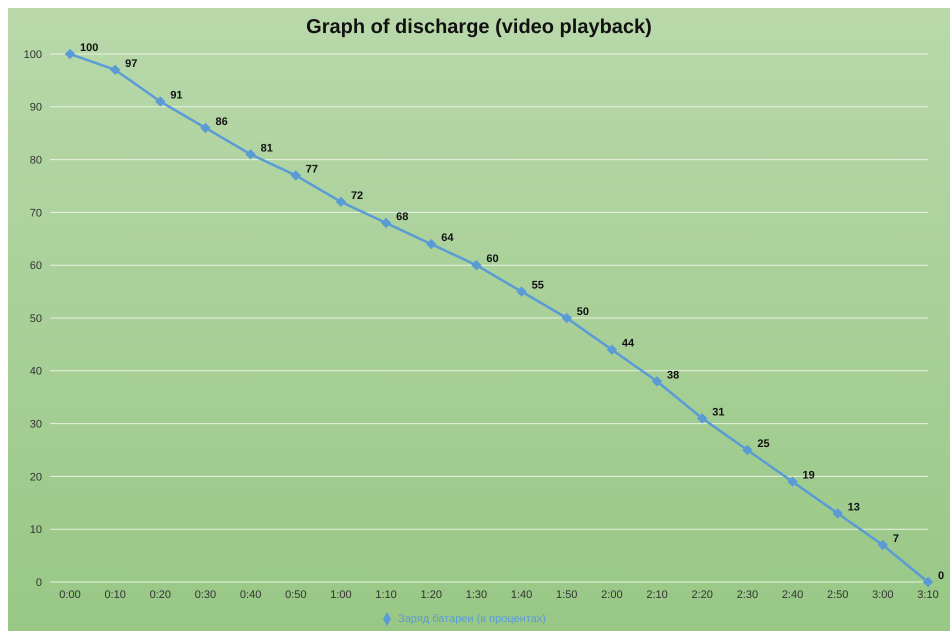 The height and width of the screenshot is (631, 950). I want to click on y-tick-label: 70, so click(36, 213).